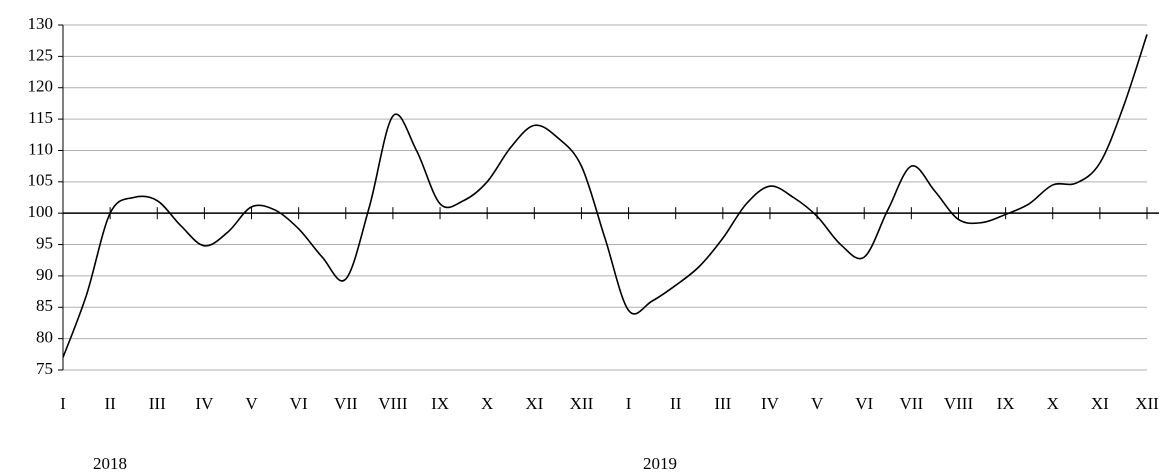 The image size is (1167, 476). I want to click on y-tick-label: 125, so click(41, 54).